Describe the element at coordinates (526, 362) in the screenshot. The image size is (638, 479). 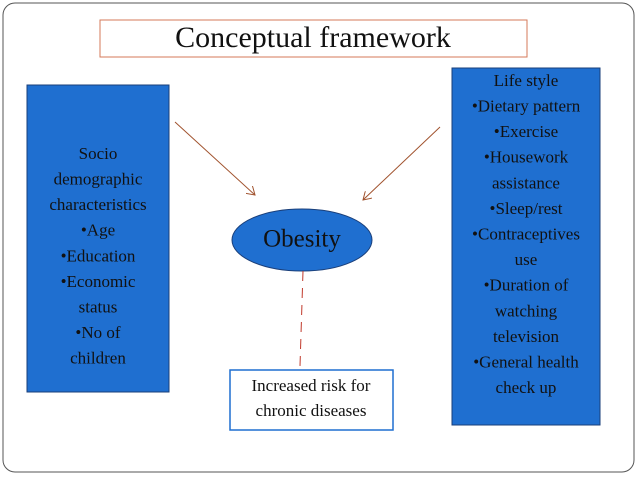
I see `lifestyle-text: •General health` at that location.